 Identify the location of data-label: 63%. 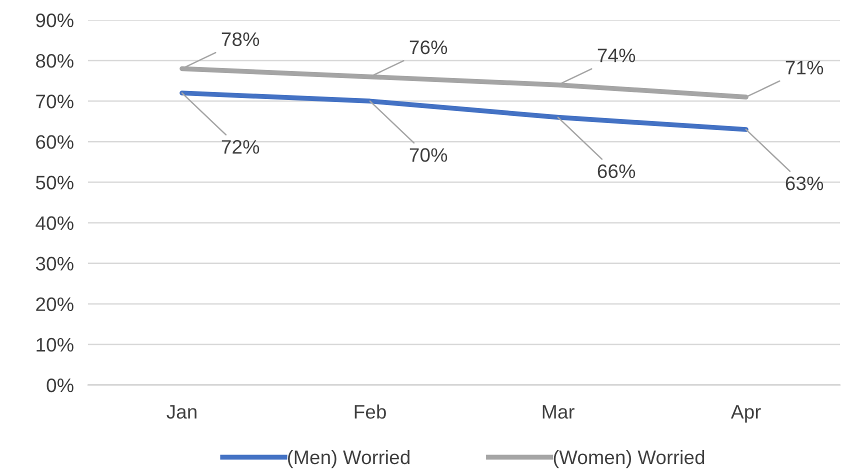
(805, 183).